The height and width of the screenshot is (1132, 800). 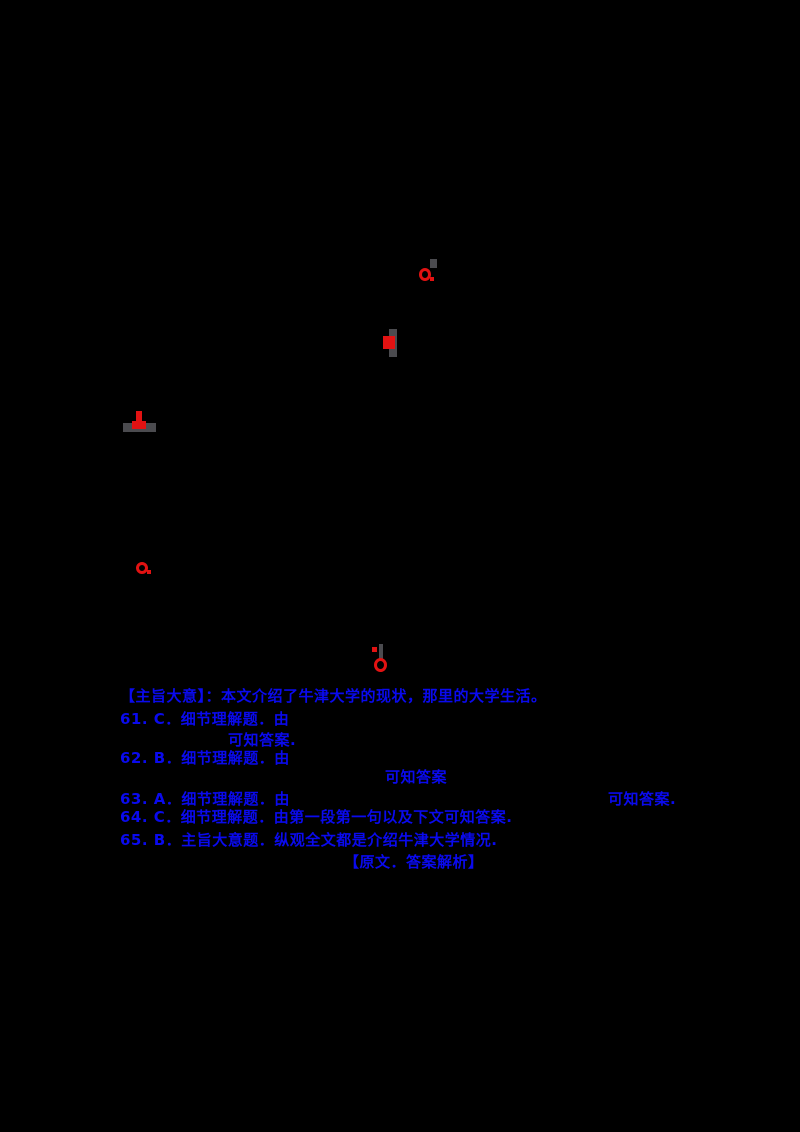 What do you see at coordinates (381, 652) in the screenshot?
I see `gray-bar` at bounding box center [381, 652].